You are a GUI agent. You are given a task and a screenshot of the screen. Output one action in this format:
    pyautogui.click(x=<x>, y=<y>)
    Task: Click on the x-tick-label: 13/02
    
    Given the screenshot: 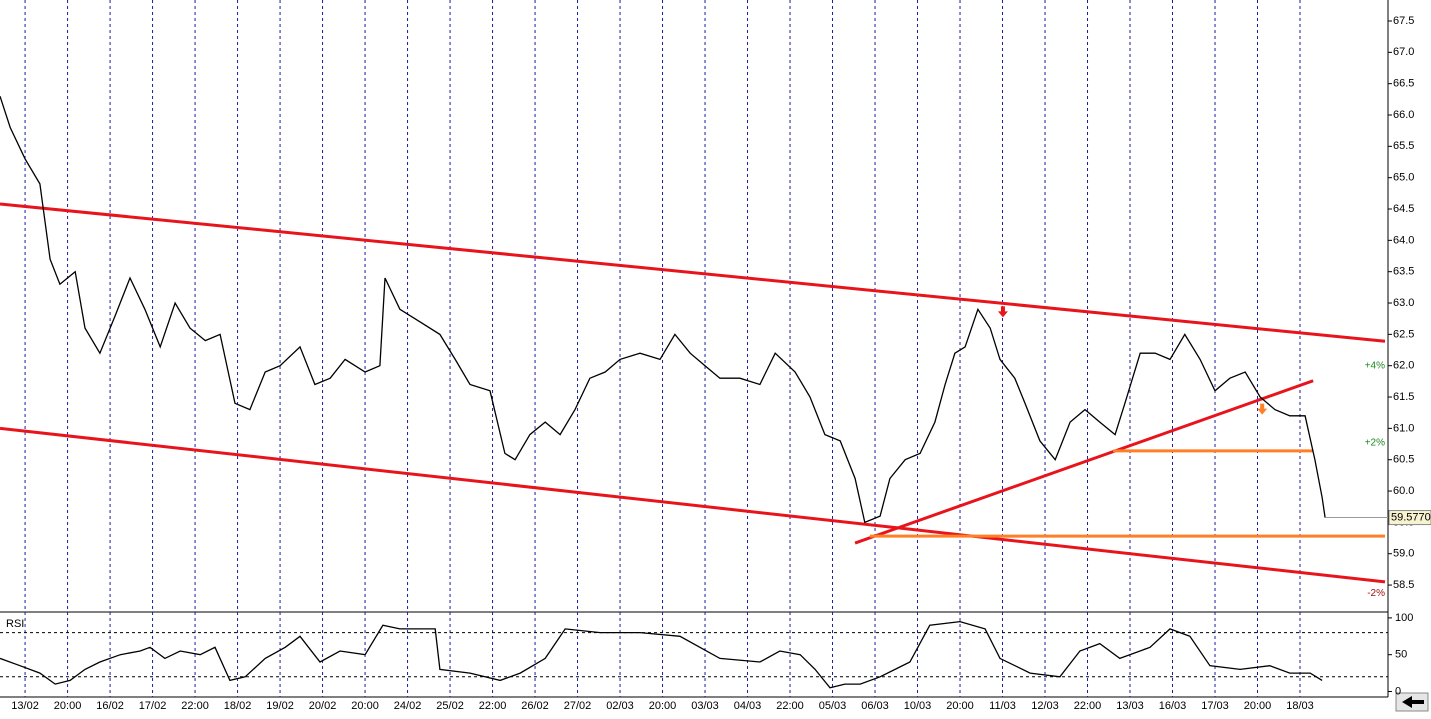 What is the action you would take?
    pyautogui.click(x=25, y=706)
    